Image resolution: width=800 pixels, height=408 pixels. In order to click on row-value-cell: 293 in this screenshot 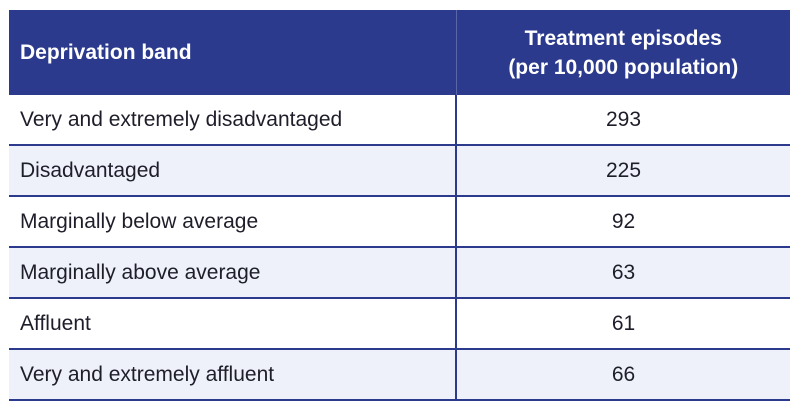, I will do `click(623, 120)`.